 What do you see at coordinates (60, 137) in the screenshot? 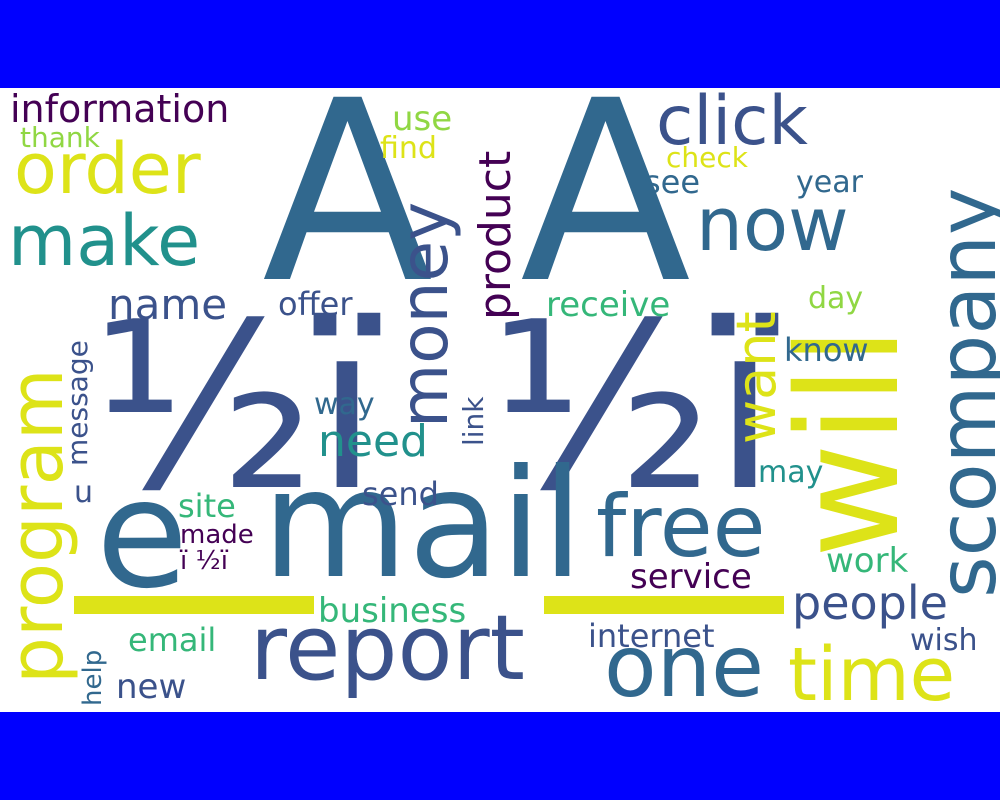
I see `word-thank: thank` at bounding box center [60, 137].